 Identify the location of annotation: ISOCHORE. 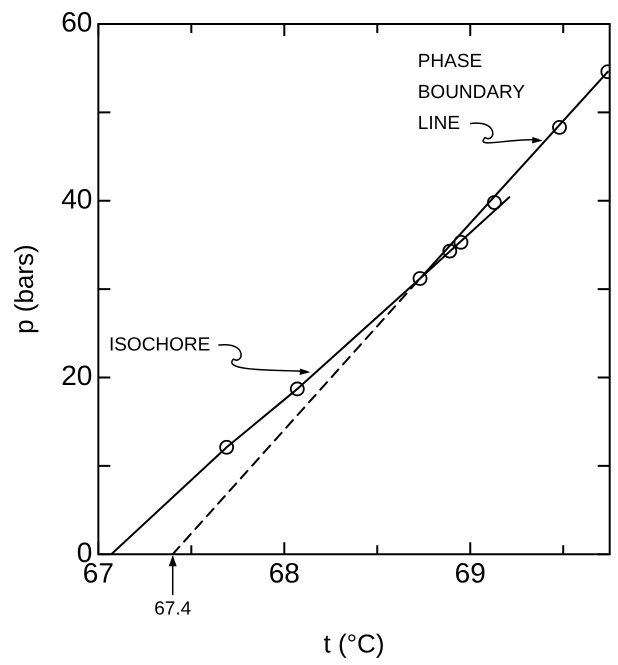
(159, 345).